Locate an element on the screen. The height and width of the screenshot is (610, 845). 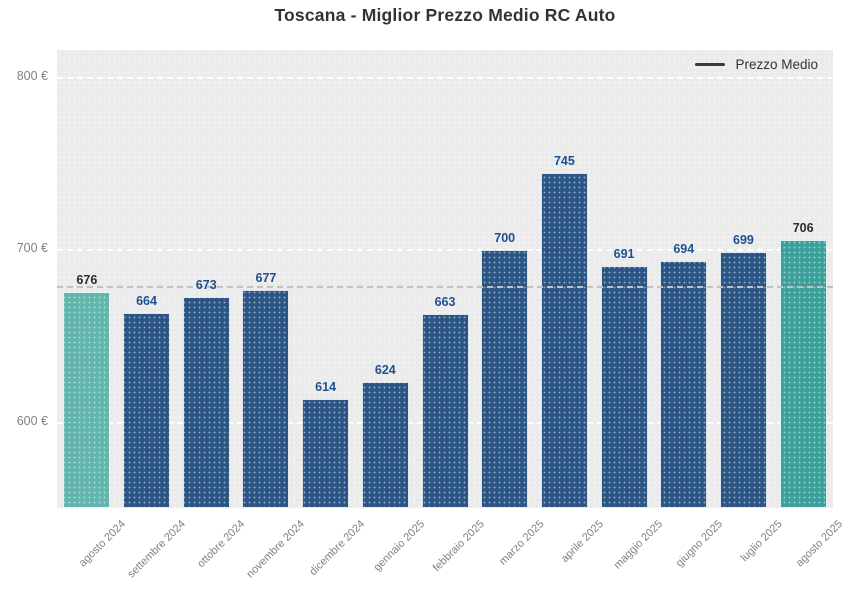
x-tick-label-giugno-2025: giugno 2025 is located at coordinates (699, 544).